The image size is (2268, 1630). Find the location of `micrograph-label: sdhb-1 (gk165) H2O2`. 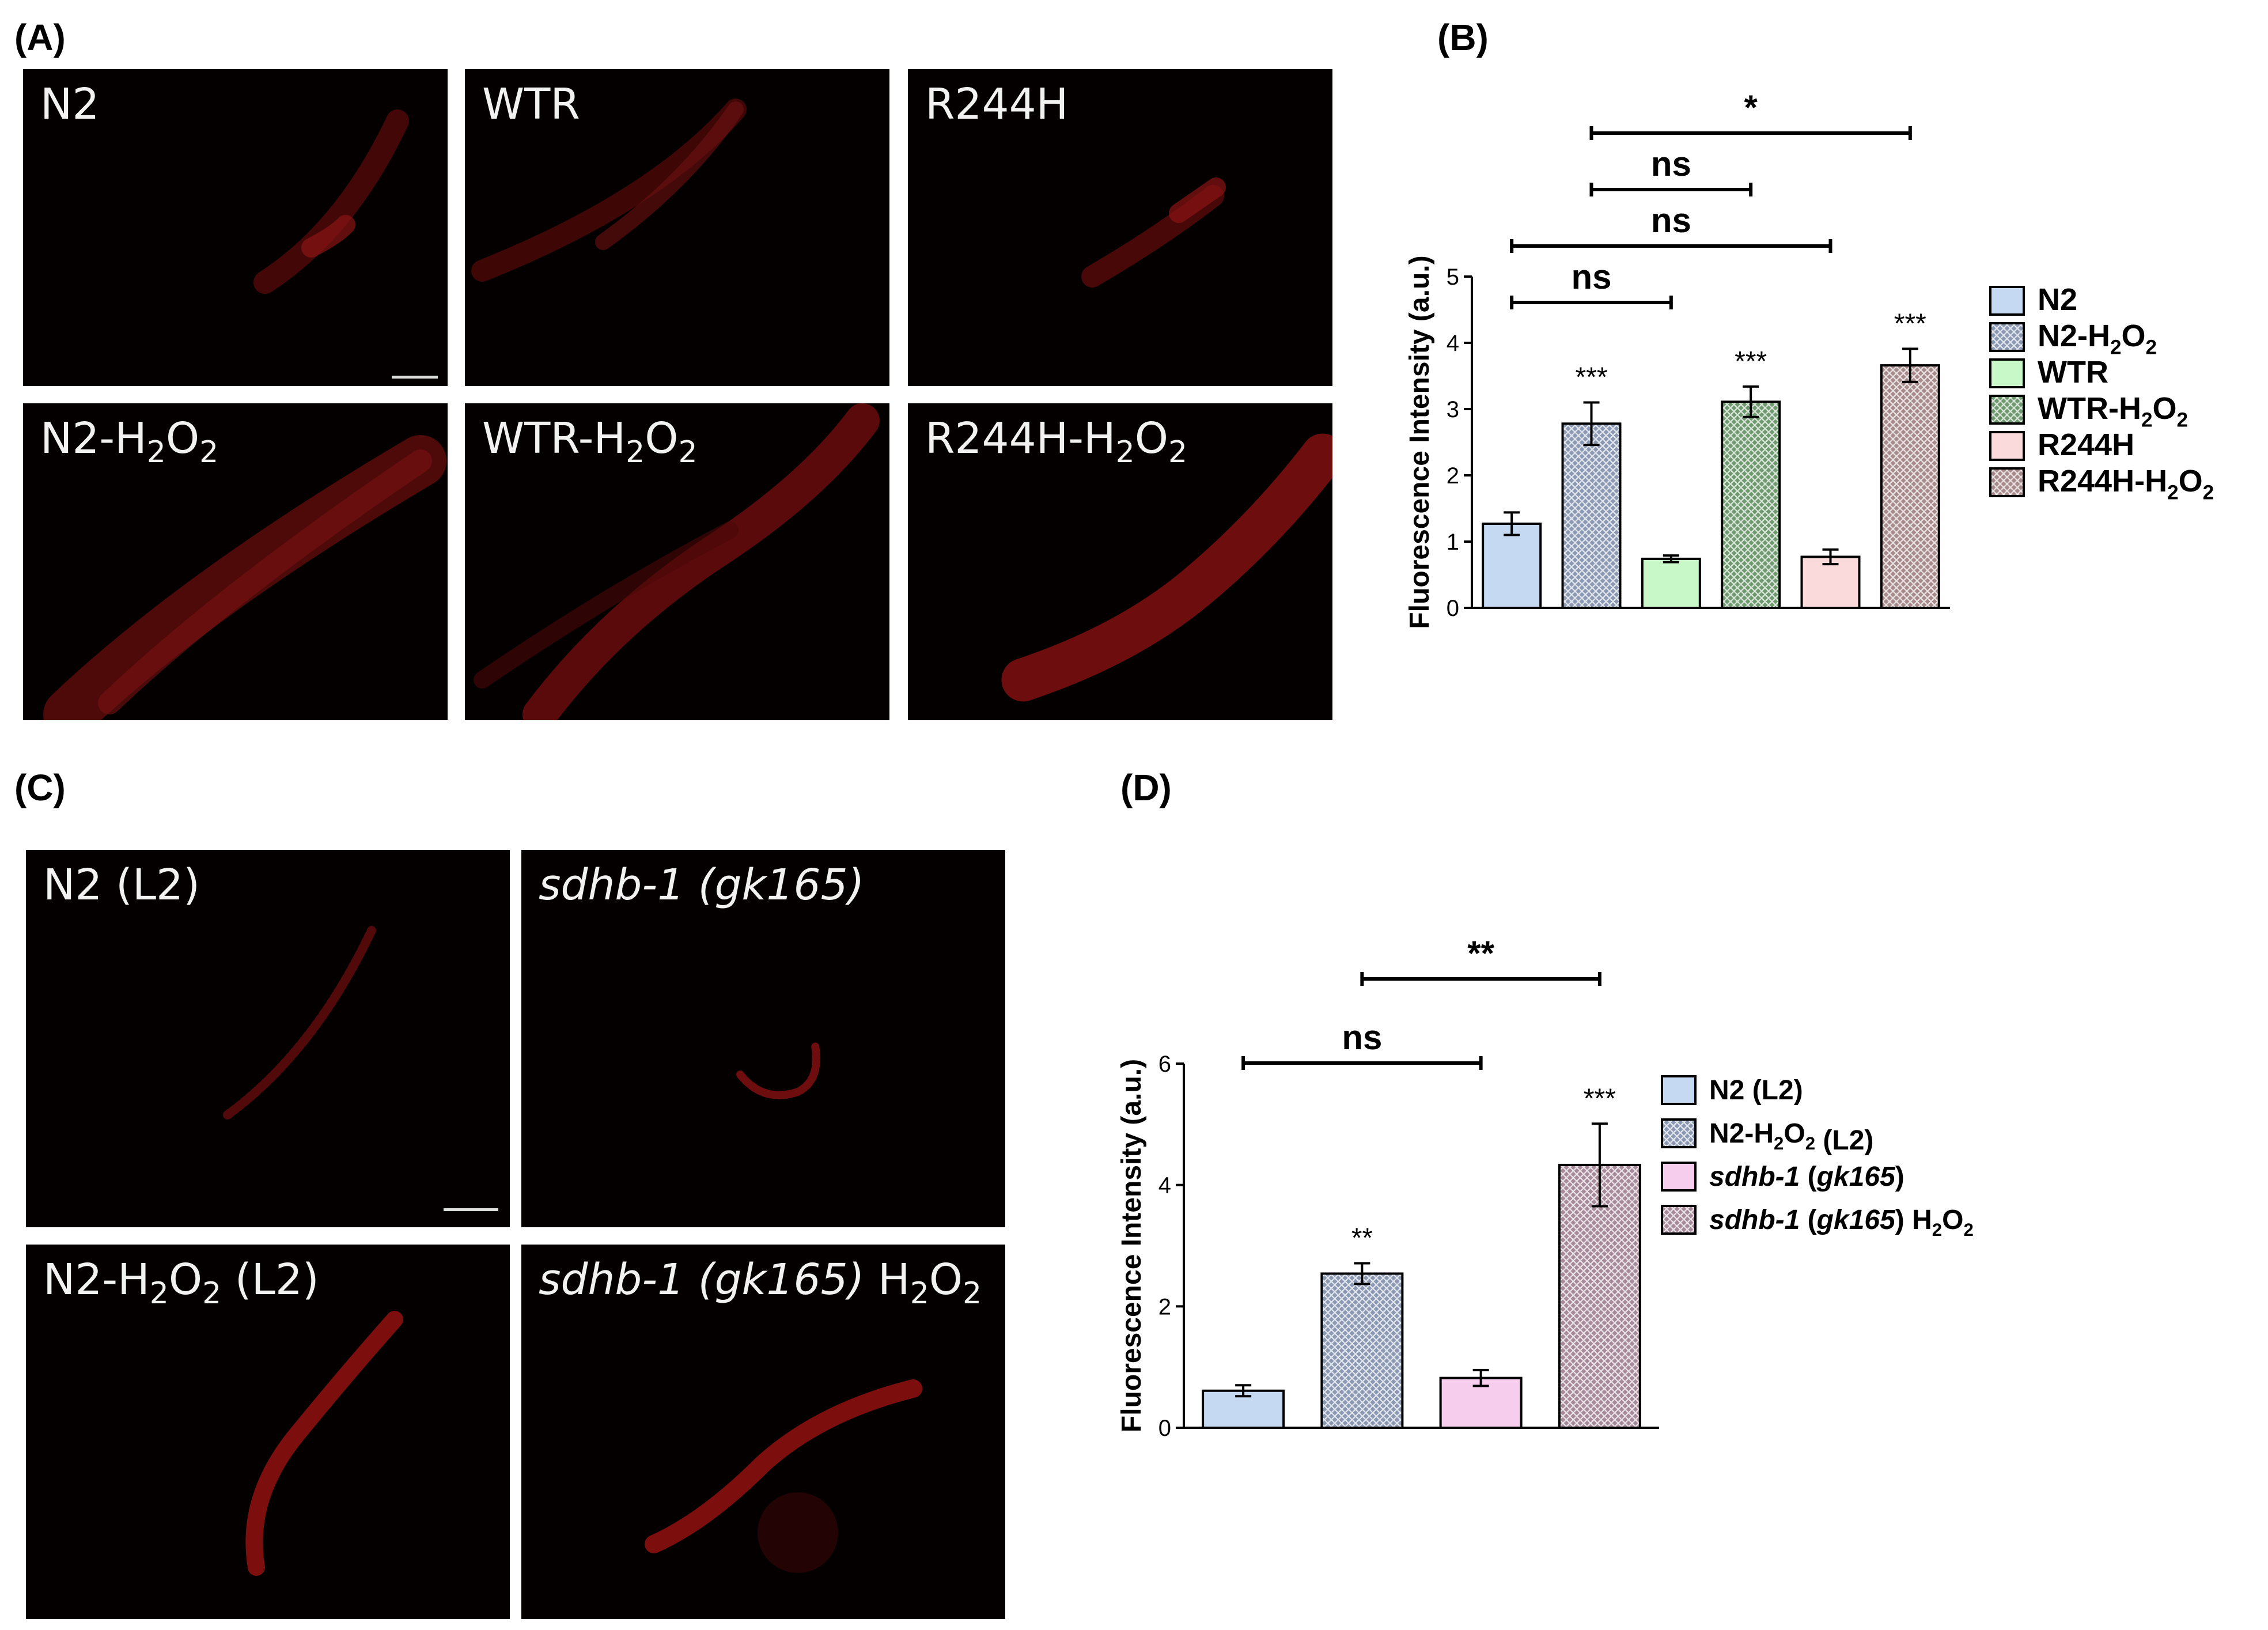

micrograph-label: sdhb-1 (gk165) H2O2 is located at coordinates (760, 1283).